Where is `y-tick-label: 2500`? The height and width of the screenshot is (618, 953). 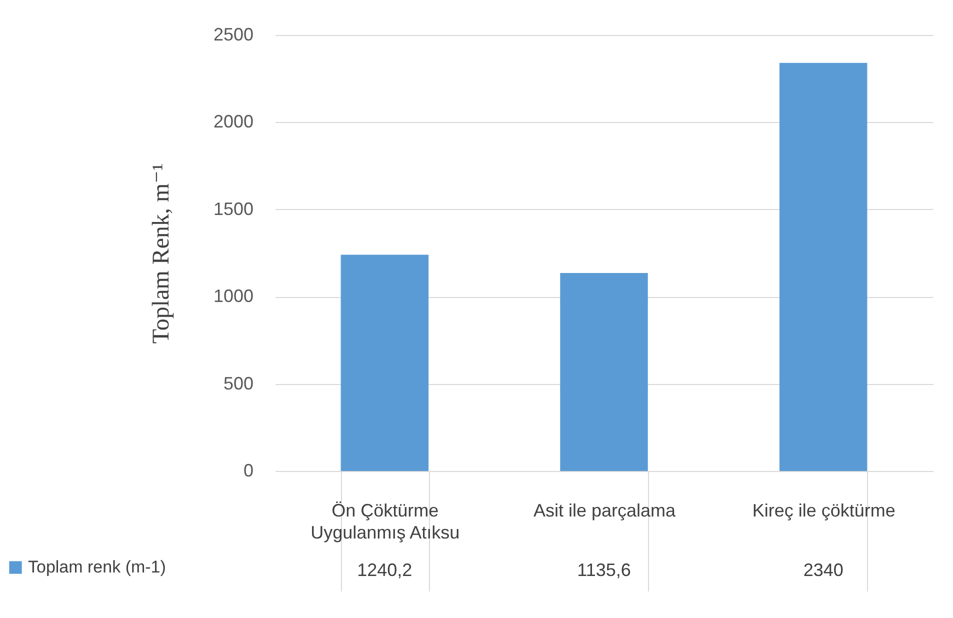
y-tick-label: 2500 is located at coordinates (233, 34).